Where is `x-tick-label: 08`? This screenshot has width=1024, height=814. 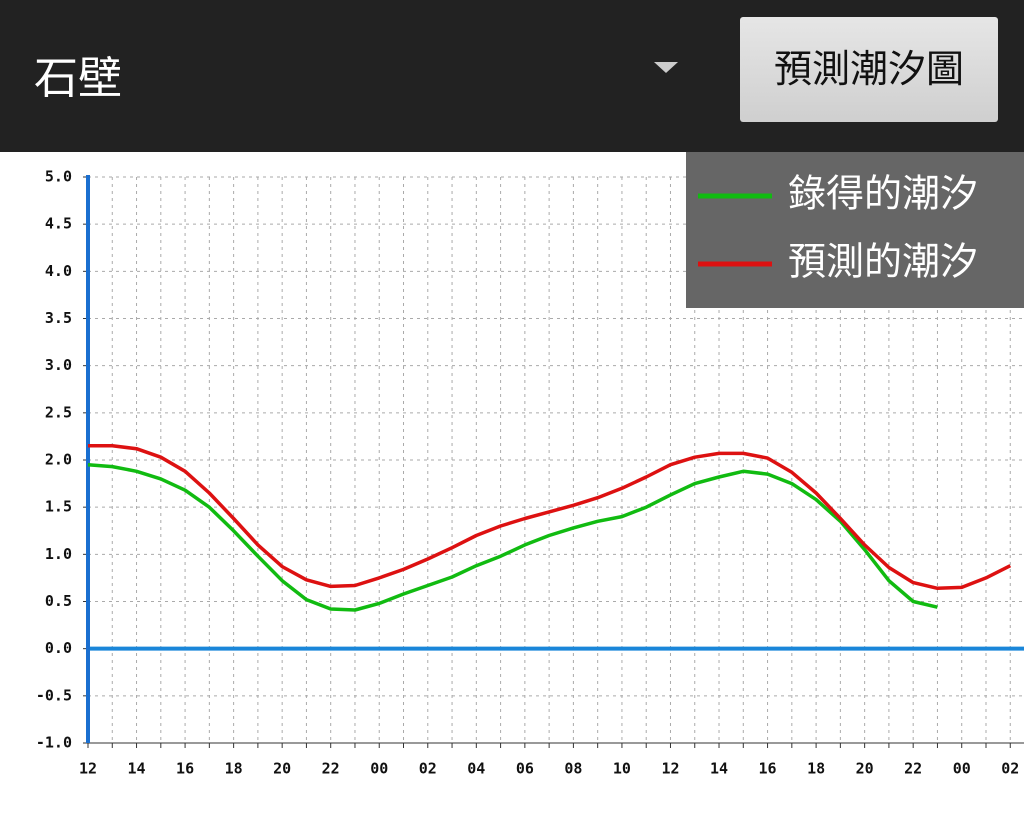
x-tick-label: 08 is located at coordinates (573, 769).